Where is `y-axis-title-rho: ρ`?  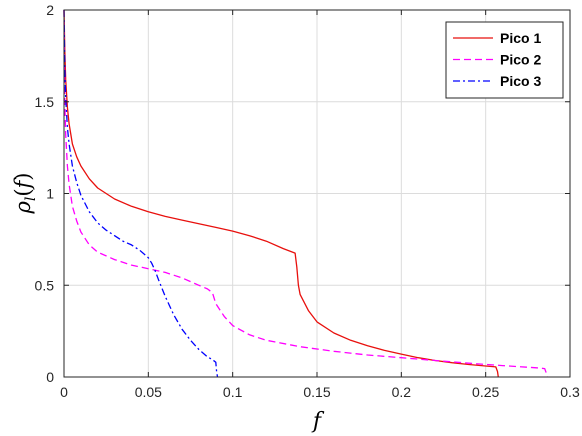
y-axis-title-rho: ρ is located at coordinates (23, 208).